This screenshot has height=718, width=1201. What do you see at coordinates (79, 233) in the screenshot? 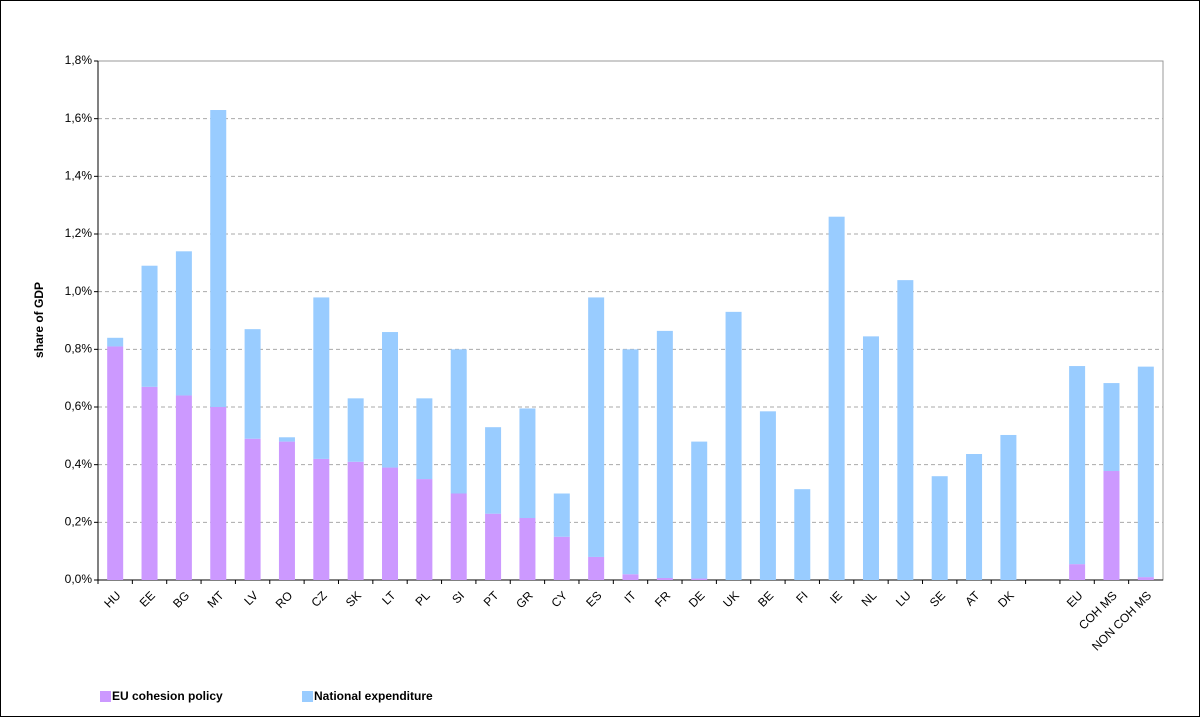
I see `y-tick-label: 1,2%` at bounding box center [79, 233].